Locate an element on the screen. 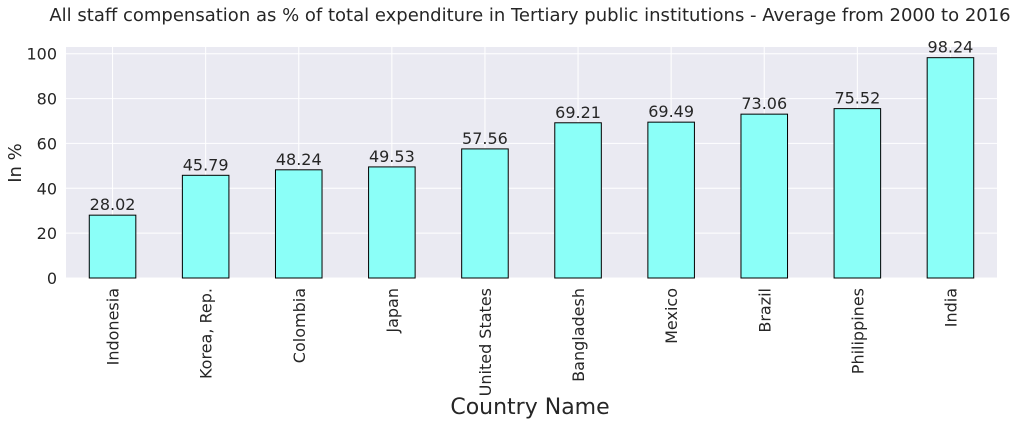  y-tick-label: 60 is located at coordinates (47, 143).